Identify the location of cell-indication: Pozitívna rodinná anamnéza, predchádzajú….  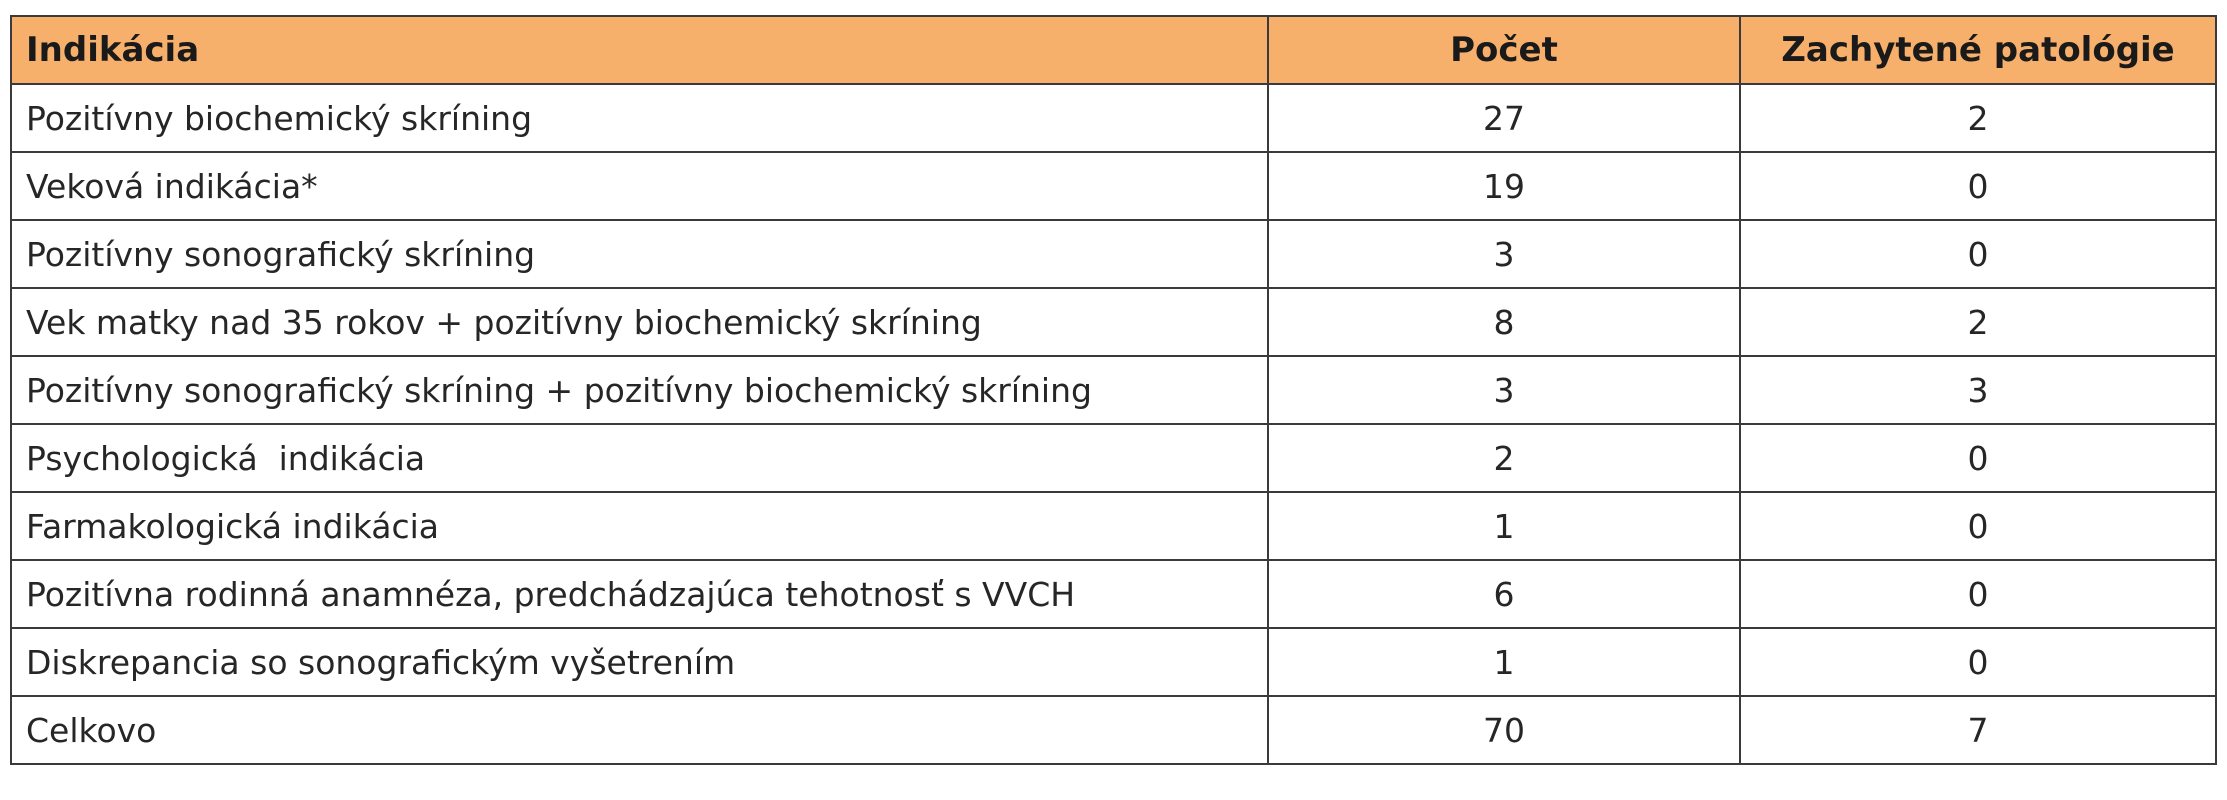
(639, 594).